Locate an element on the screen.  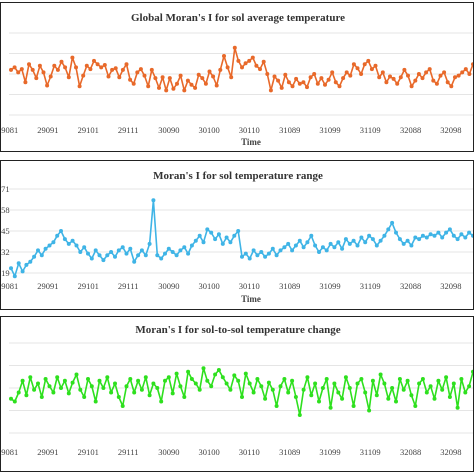
x-tick-label: 31109 is located at coordinates (370, 452).